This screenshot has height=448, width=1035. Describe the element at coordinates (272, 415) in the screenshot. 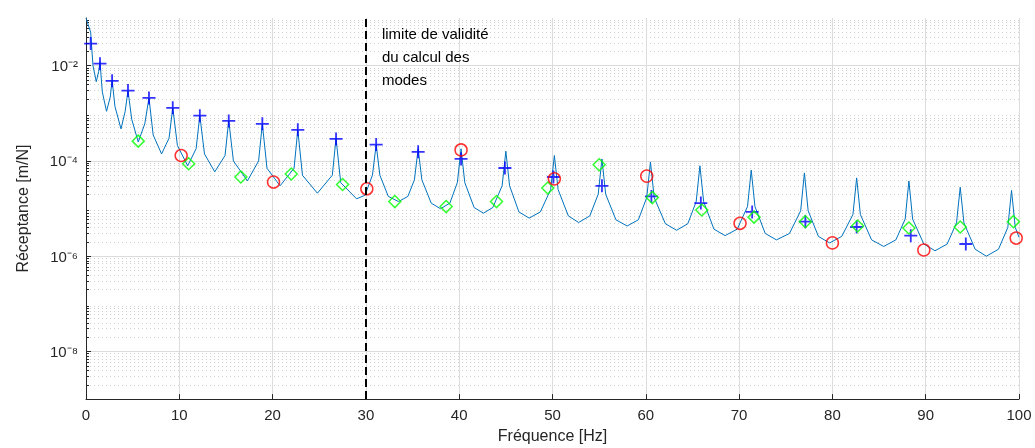

I see `x-tick-label: 20` at that location.